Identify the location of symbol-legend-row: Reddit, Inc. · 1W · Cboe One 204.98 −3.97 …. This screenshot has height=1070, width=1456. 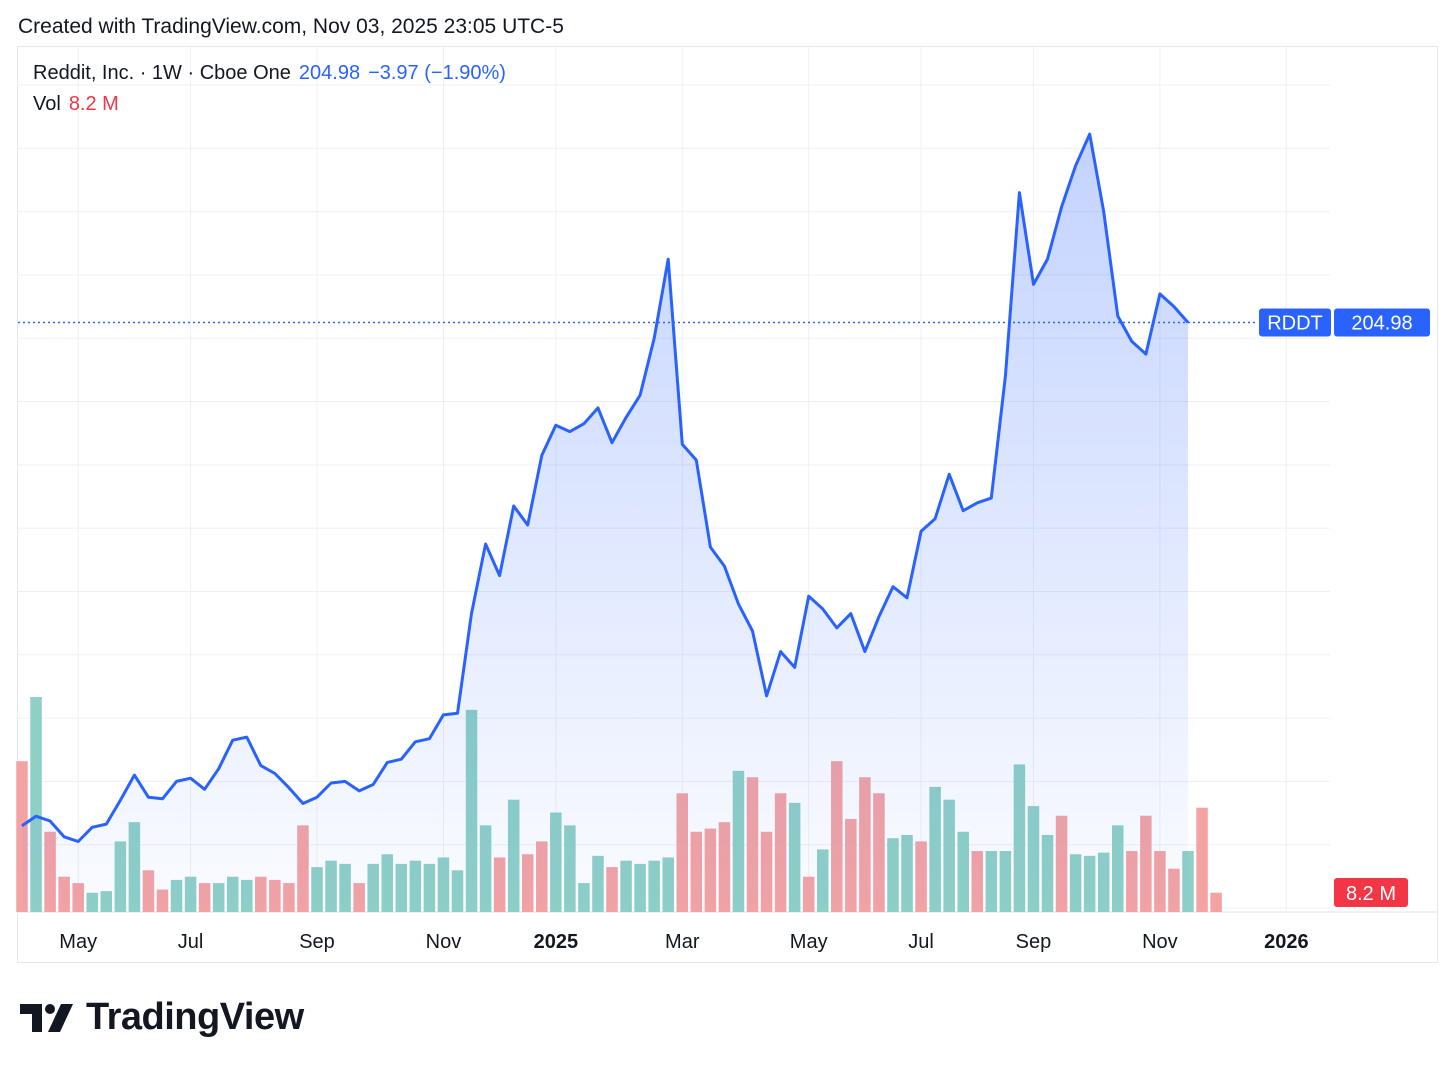
(269, 77).